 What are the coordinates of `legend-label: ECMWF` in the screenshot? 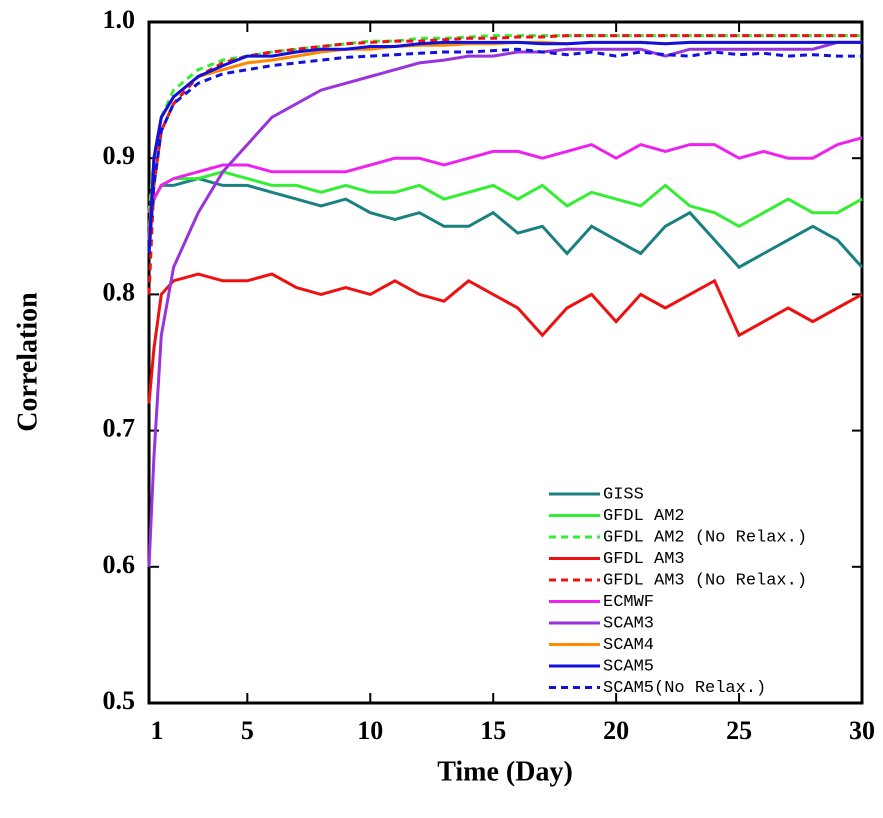 It's located at (628, 602).